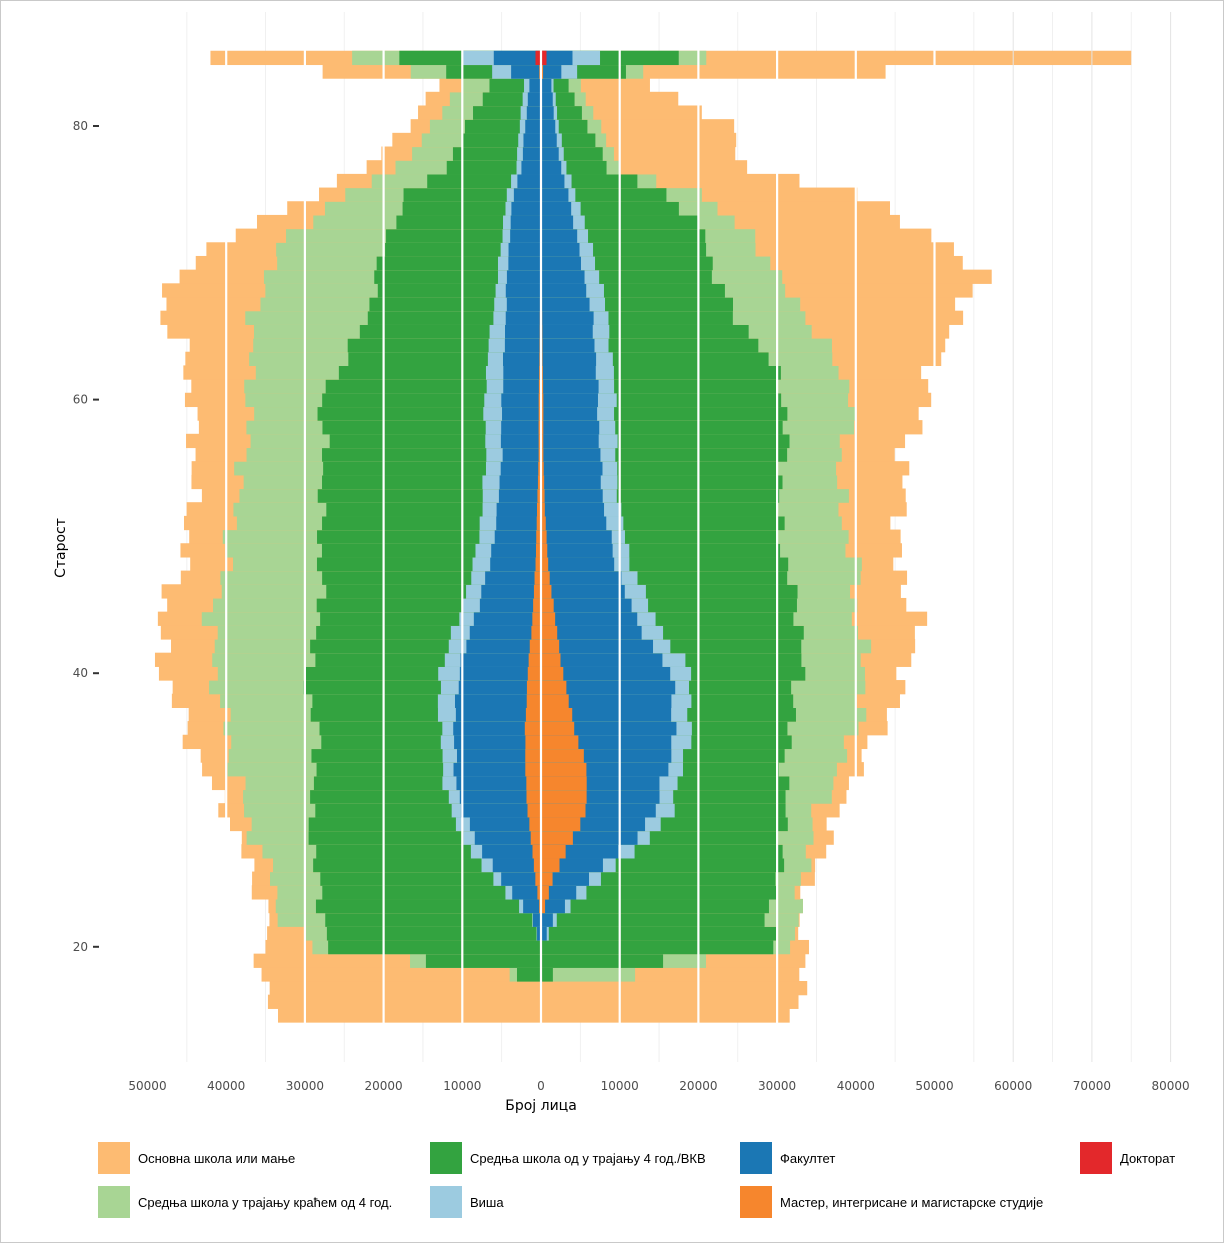  Describe the element at coordinates (588, 1158) in the screenshot. I see `legend-label: Средња школа од у трајању 4 год./ВКВ` at that location.